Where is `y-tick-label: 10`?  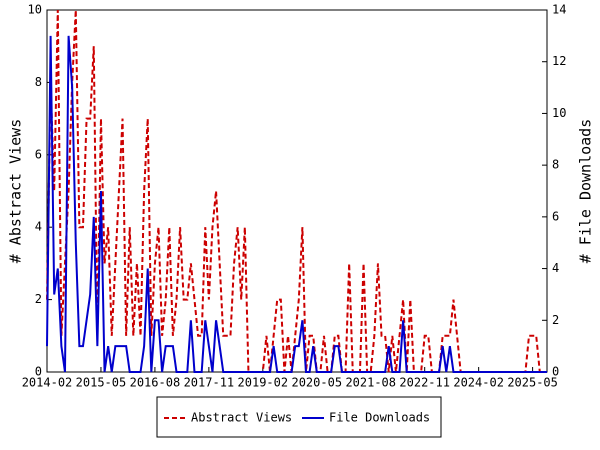 y-tick-label: 10 is located at coordinates (35, 10).